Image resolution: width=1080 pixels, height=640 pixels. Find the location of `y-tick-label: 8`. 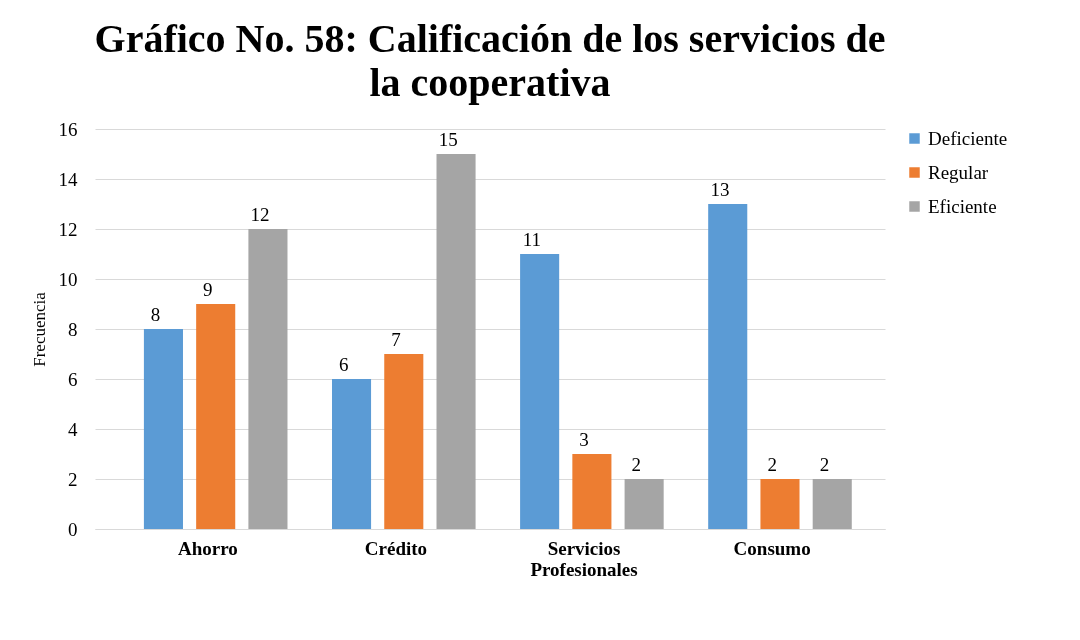

y-tick-label: 8 is located at coordinates (73, 329).